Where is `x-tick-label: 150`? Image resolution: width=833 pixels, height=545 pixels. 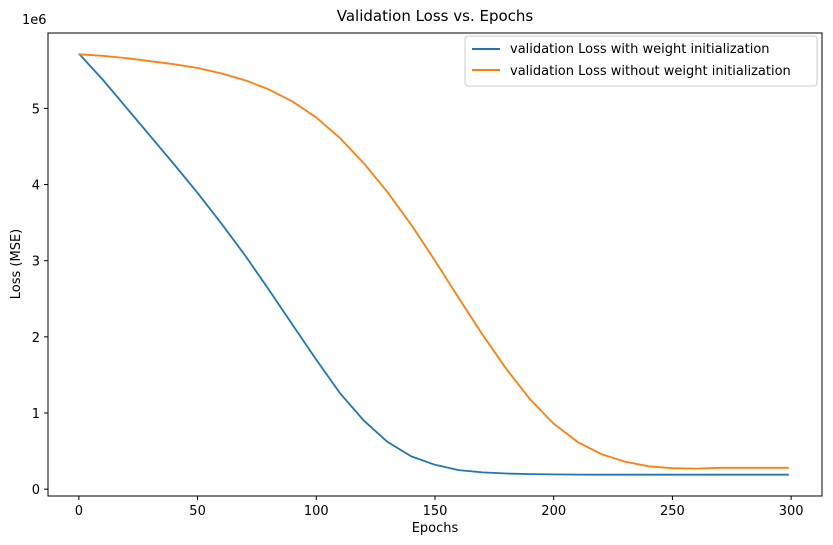 x-tick-label: 150 is located at coordinates (435, 511).